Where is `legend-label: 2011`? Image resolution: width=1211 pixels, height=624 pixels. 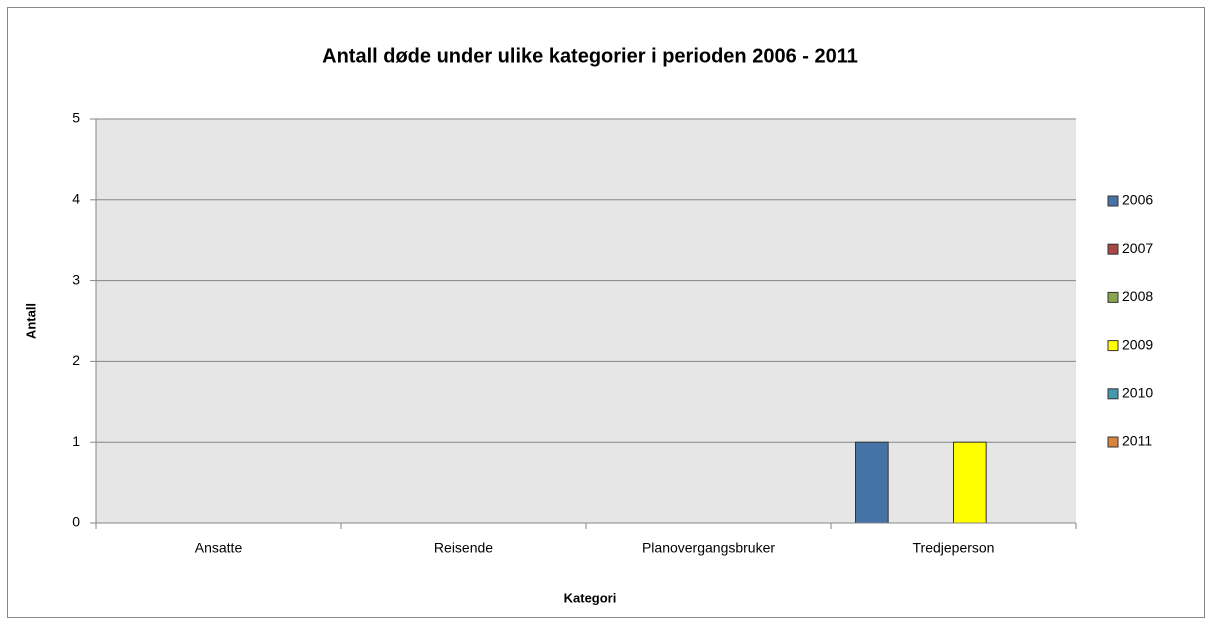 legend-label: 2011 is located at coordinates (1137, 441).